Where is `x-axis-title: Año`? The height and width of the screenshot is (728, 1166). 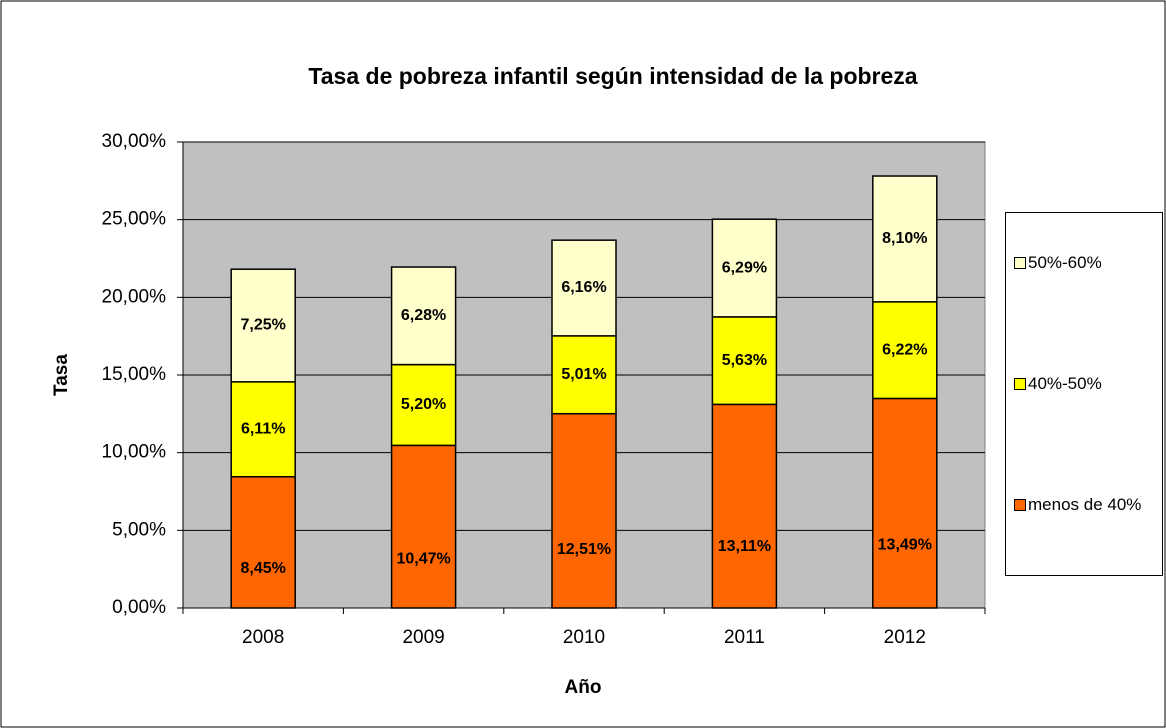 x-axis-title: Año is located at coordinates (583, 687).